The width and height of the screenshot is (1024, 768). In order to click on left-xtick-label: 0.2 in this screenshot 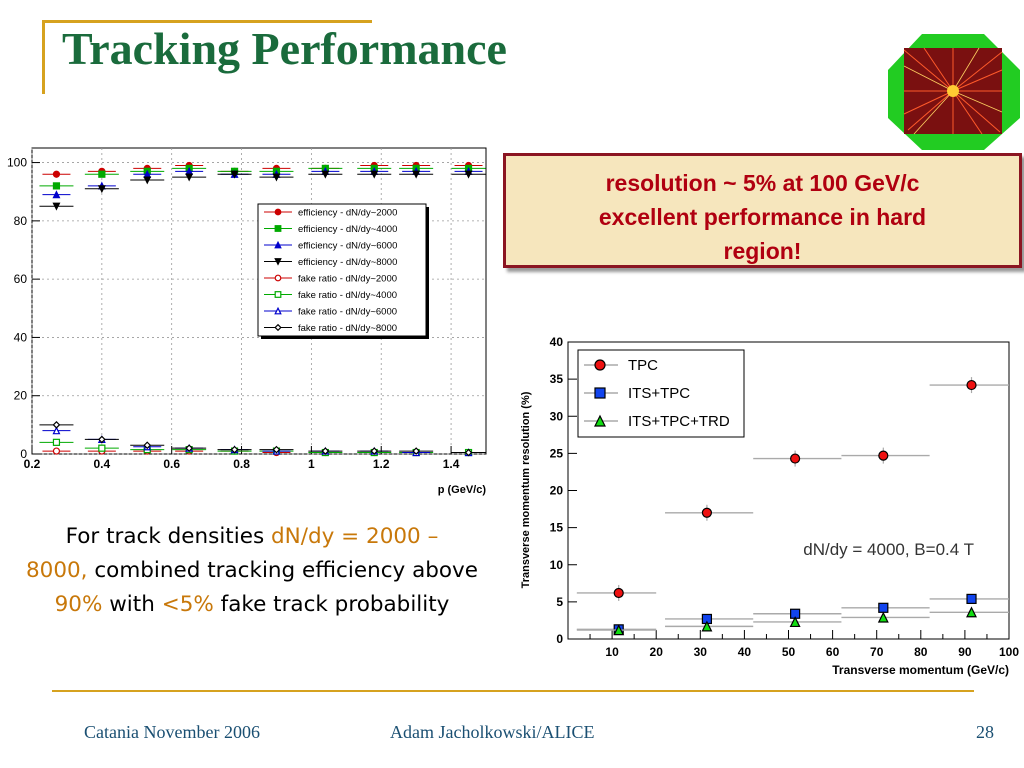, I will do `click(32, 464)`.